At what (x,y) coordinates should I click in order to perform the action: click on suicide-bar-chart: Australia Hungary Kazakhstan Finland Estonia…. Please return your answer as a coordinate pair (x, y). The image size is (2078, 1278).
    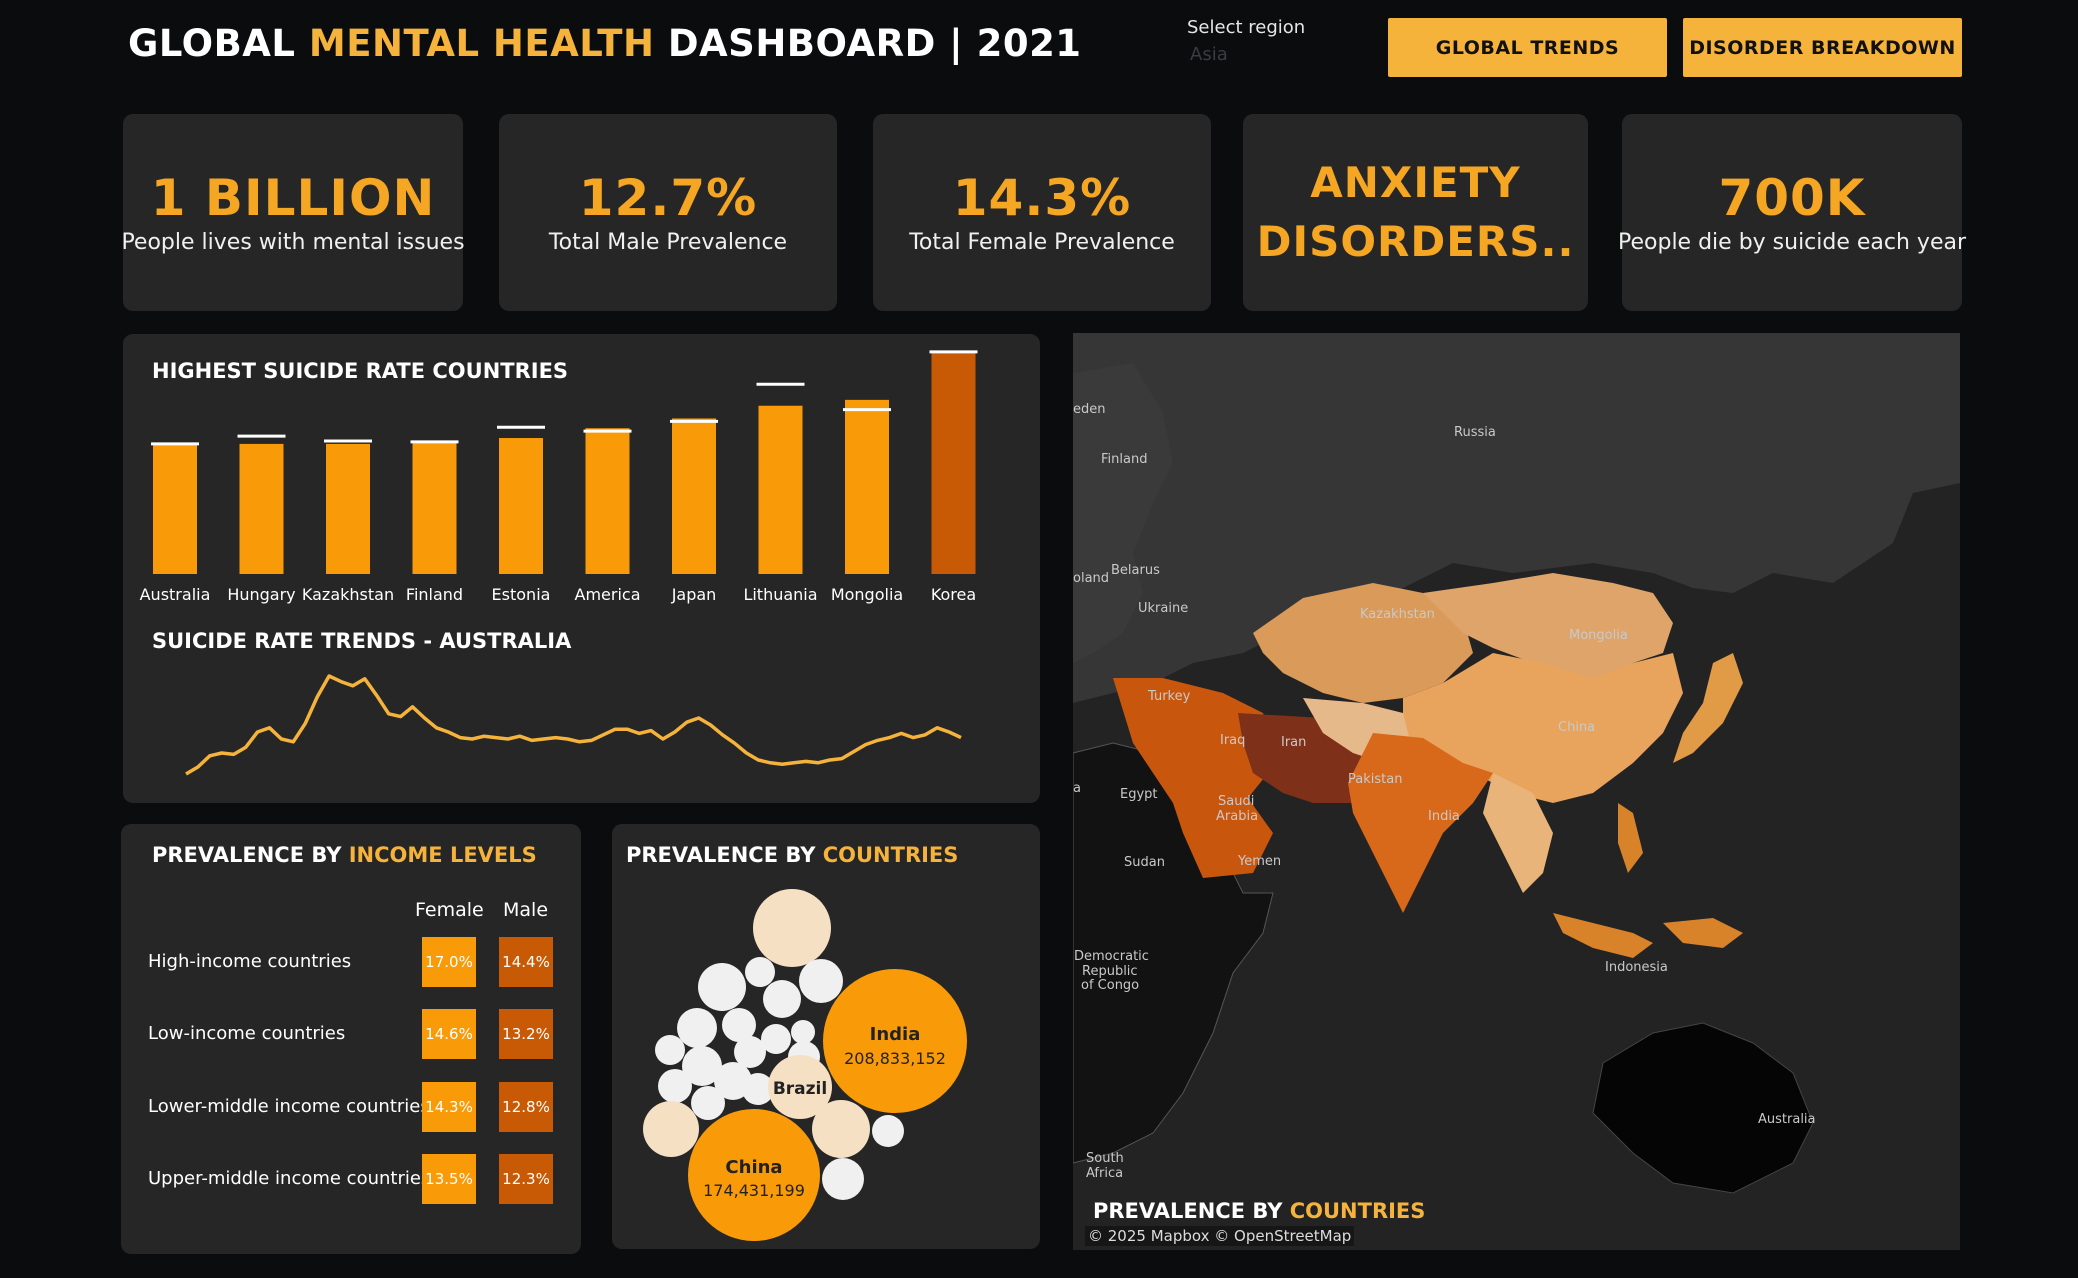
    Looking at the image, I should click on (559, 477).